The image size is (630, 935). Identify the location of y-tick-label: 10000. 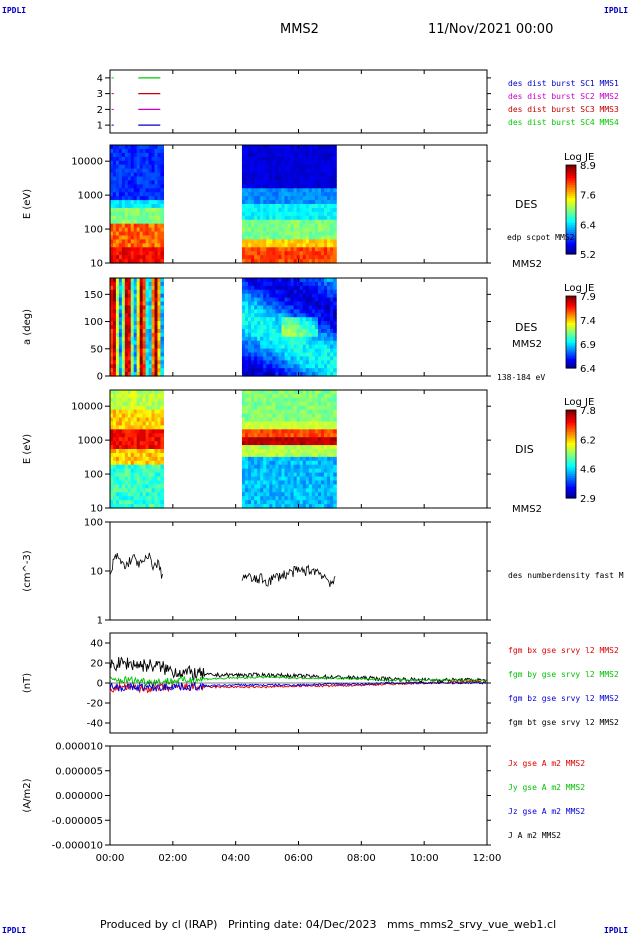
(87, 407).